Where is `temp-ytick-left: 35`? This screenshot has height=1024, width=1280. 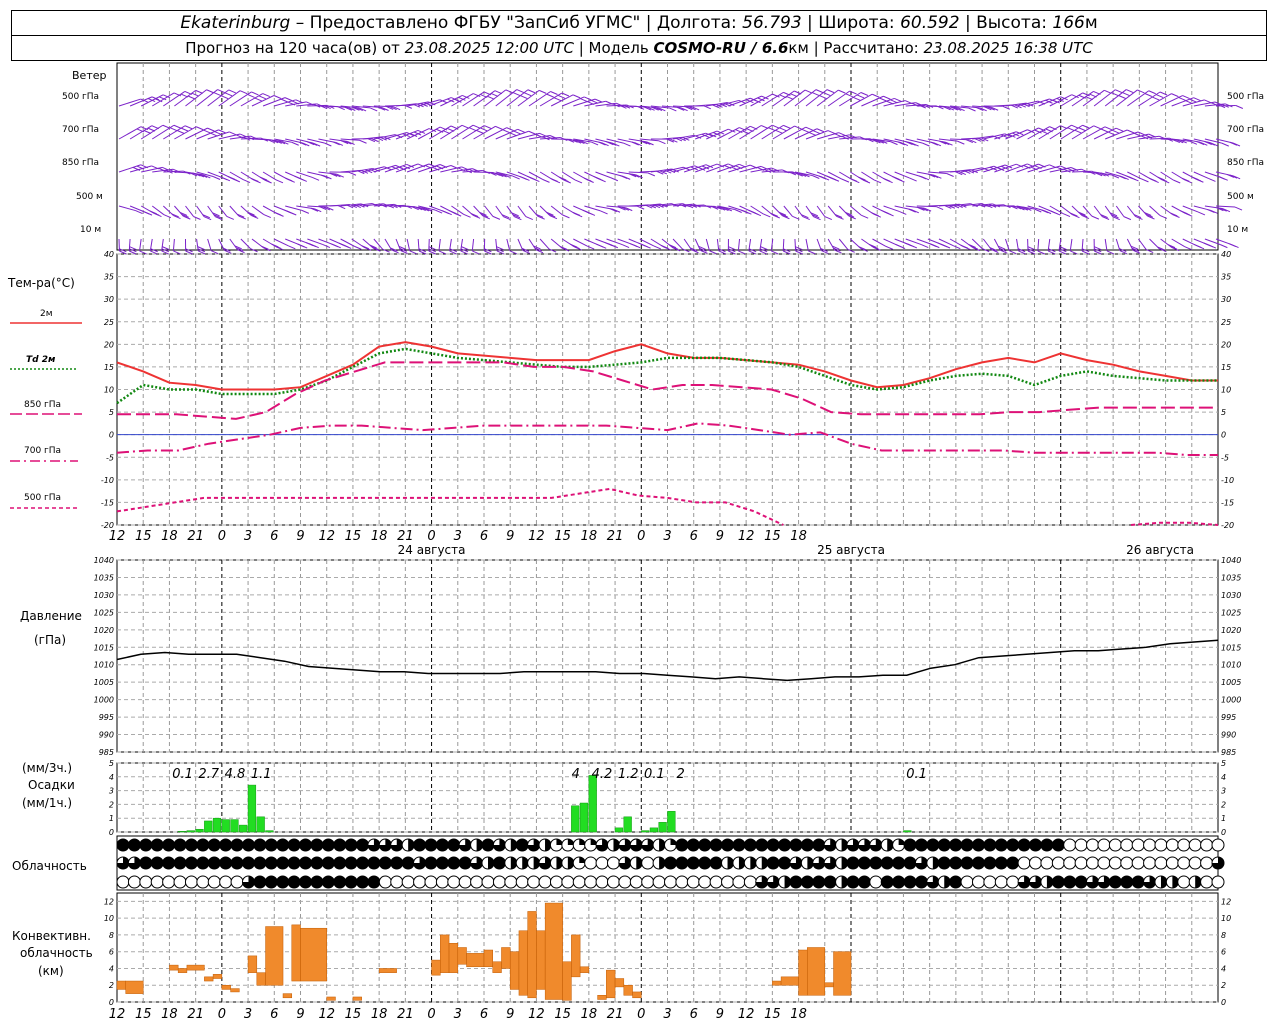 temp-ytick-left: 35 is located at coordinates (109, 277).